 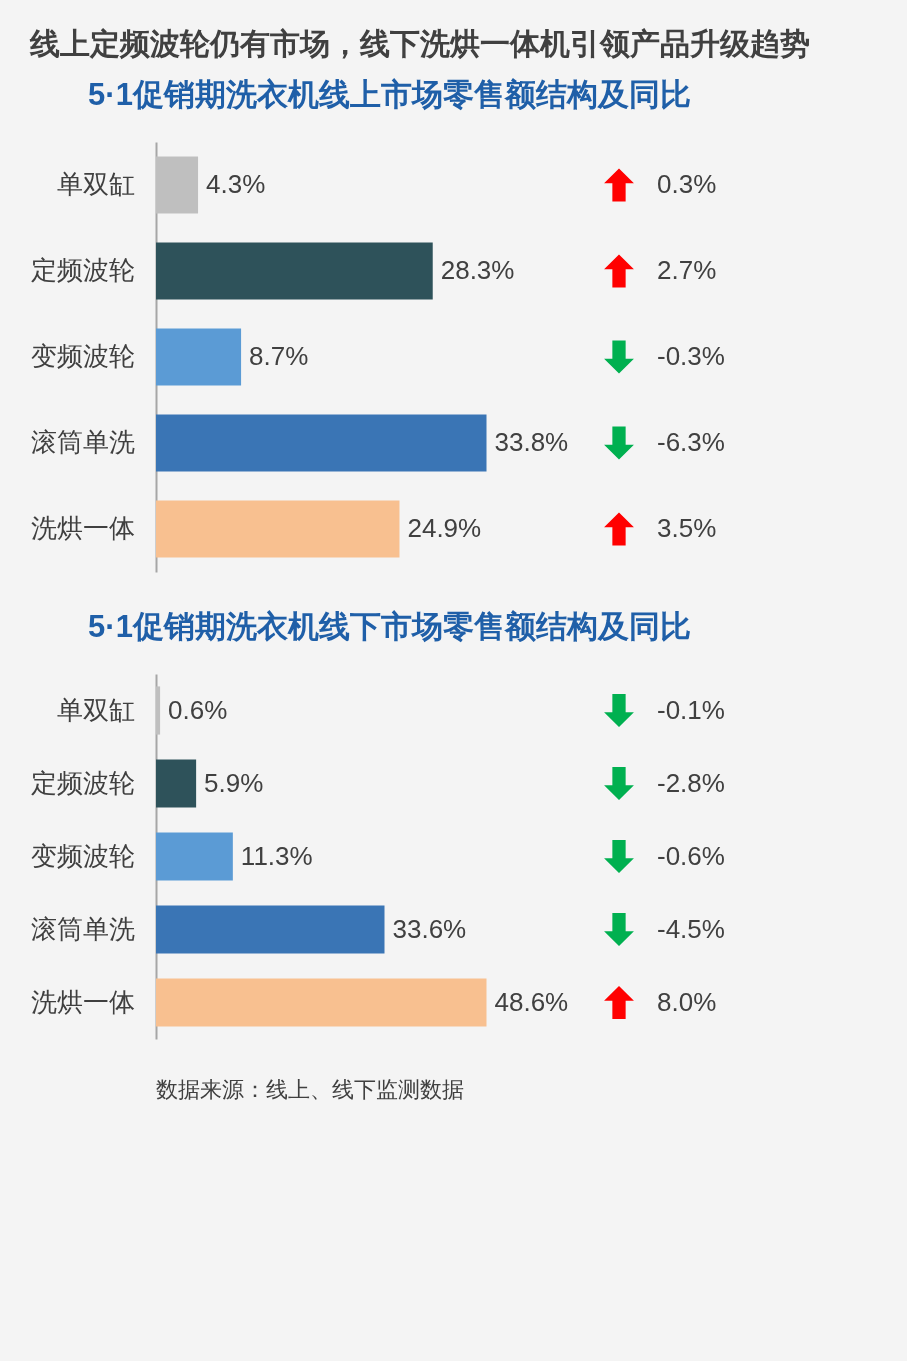 What do you see at coordinates (279, 356) in the screenshot?
I see `data-label: 8.7%` at bounding box center [279, 356].